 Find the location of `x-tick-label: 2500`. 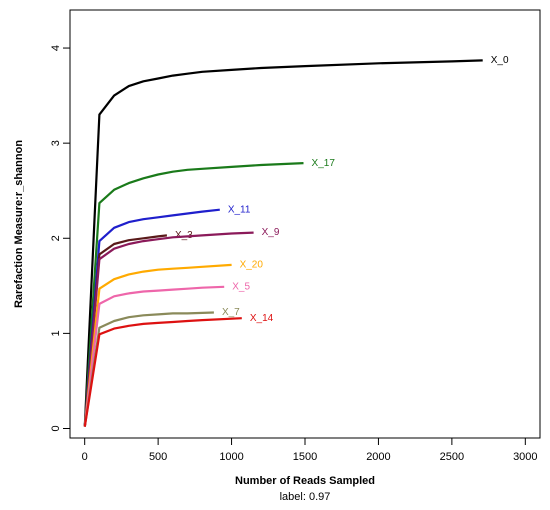

x-tick-label: 2500 is located at coordinates (452, 457).